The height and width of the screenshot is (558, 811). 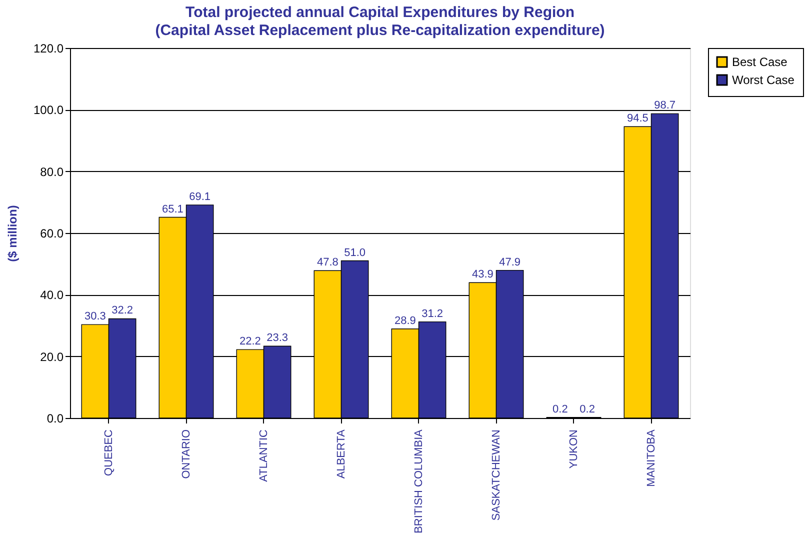 What do you see at coordinates (405, 320) in the screenshot?
I see `data-label: 28.9` at bounding box center [405, 320].